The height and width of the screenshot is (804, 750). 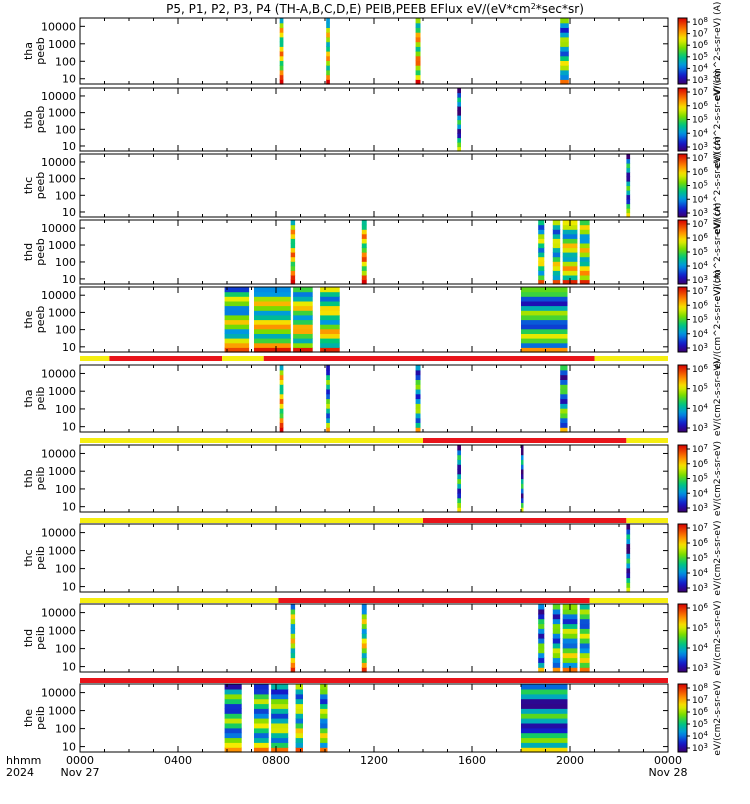 What do you see at coordinates (700, 464) in the screenshot?
I see `colorbar-tick-label: 10⁶` at bounding box center [700, 464].